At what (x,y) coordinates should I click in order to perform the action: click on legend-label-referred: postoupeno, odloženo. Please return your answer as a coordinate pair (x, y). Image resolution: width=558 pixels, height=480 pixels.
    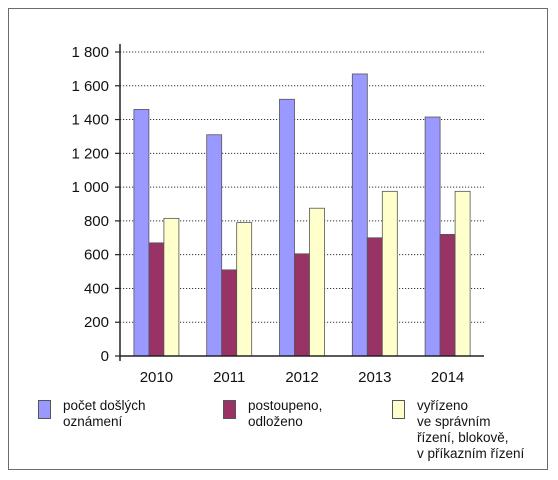
    Looking at the image, I should click on (285, 413).